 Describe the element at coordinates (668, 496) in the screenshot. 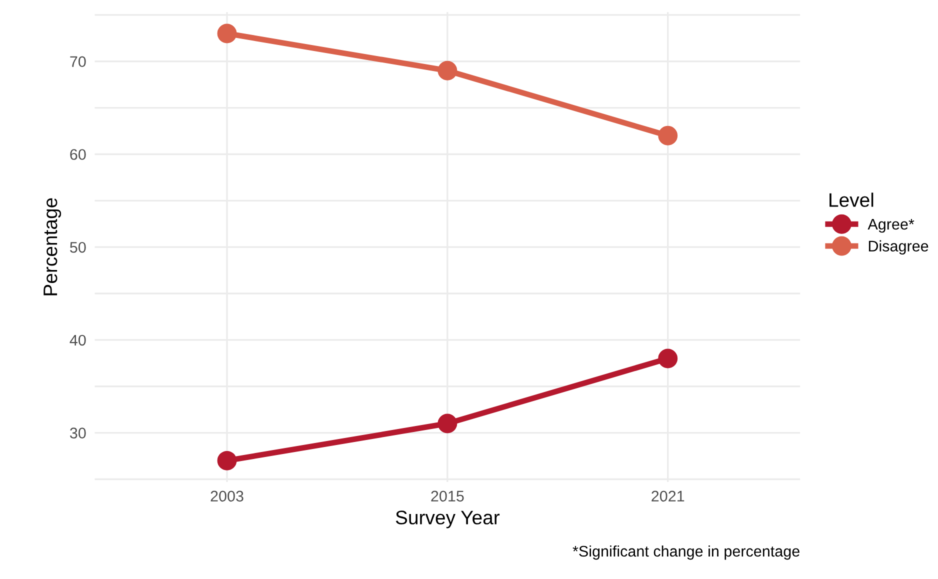

I see `x-tick-label: 2021` at that location.